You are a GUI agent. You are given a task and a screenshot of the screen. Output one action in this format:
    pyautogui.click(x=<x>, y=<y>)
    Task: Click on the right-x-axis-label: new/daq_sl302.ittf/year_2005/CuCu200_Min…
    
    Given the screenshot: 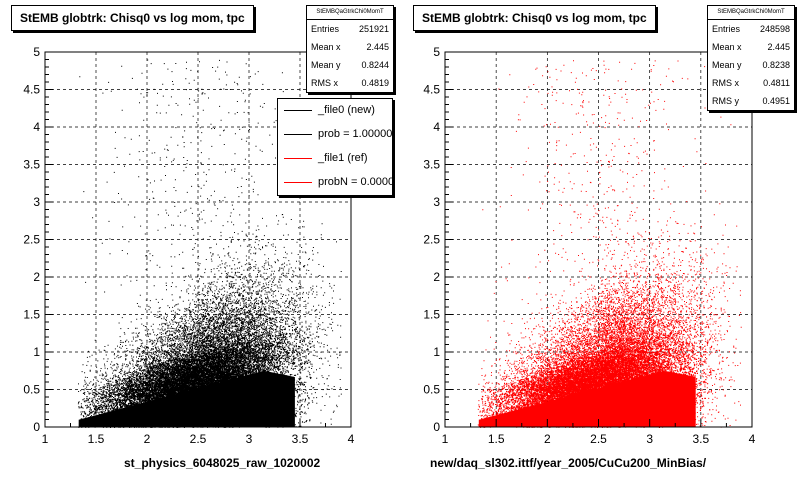 What is the action you would take?
    pyautogui.click(x=568, y=463)
    